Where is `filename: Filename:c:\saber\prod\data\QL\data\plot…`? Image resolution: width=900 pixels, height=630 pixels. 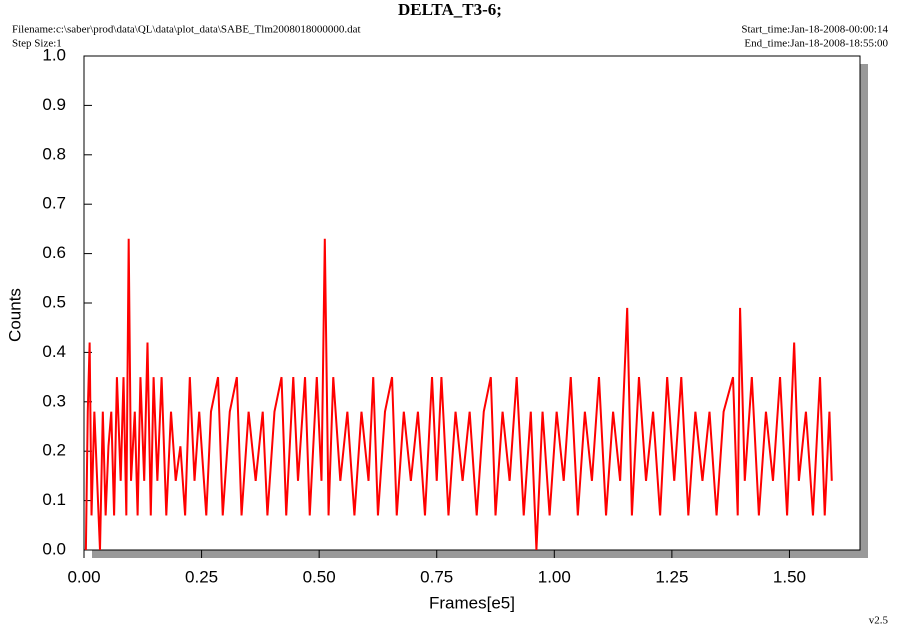
filename: Filename:c:\saber\prod\data\QL\data\plot… is located at coordinates (186, 30).